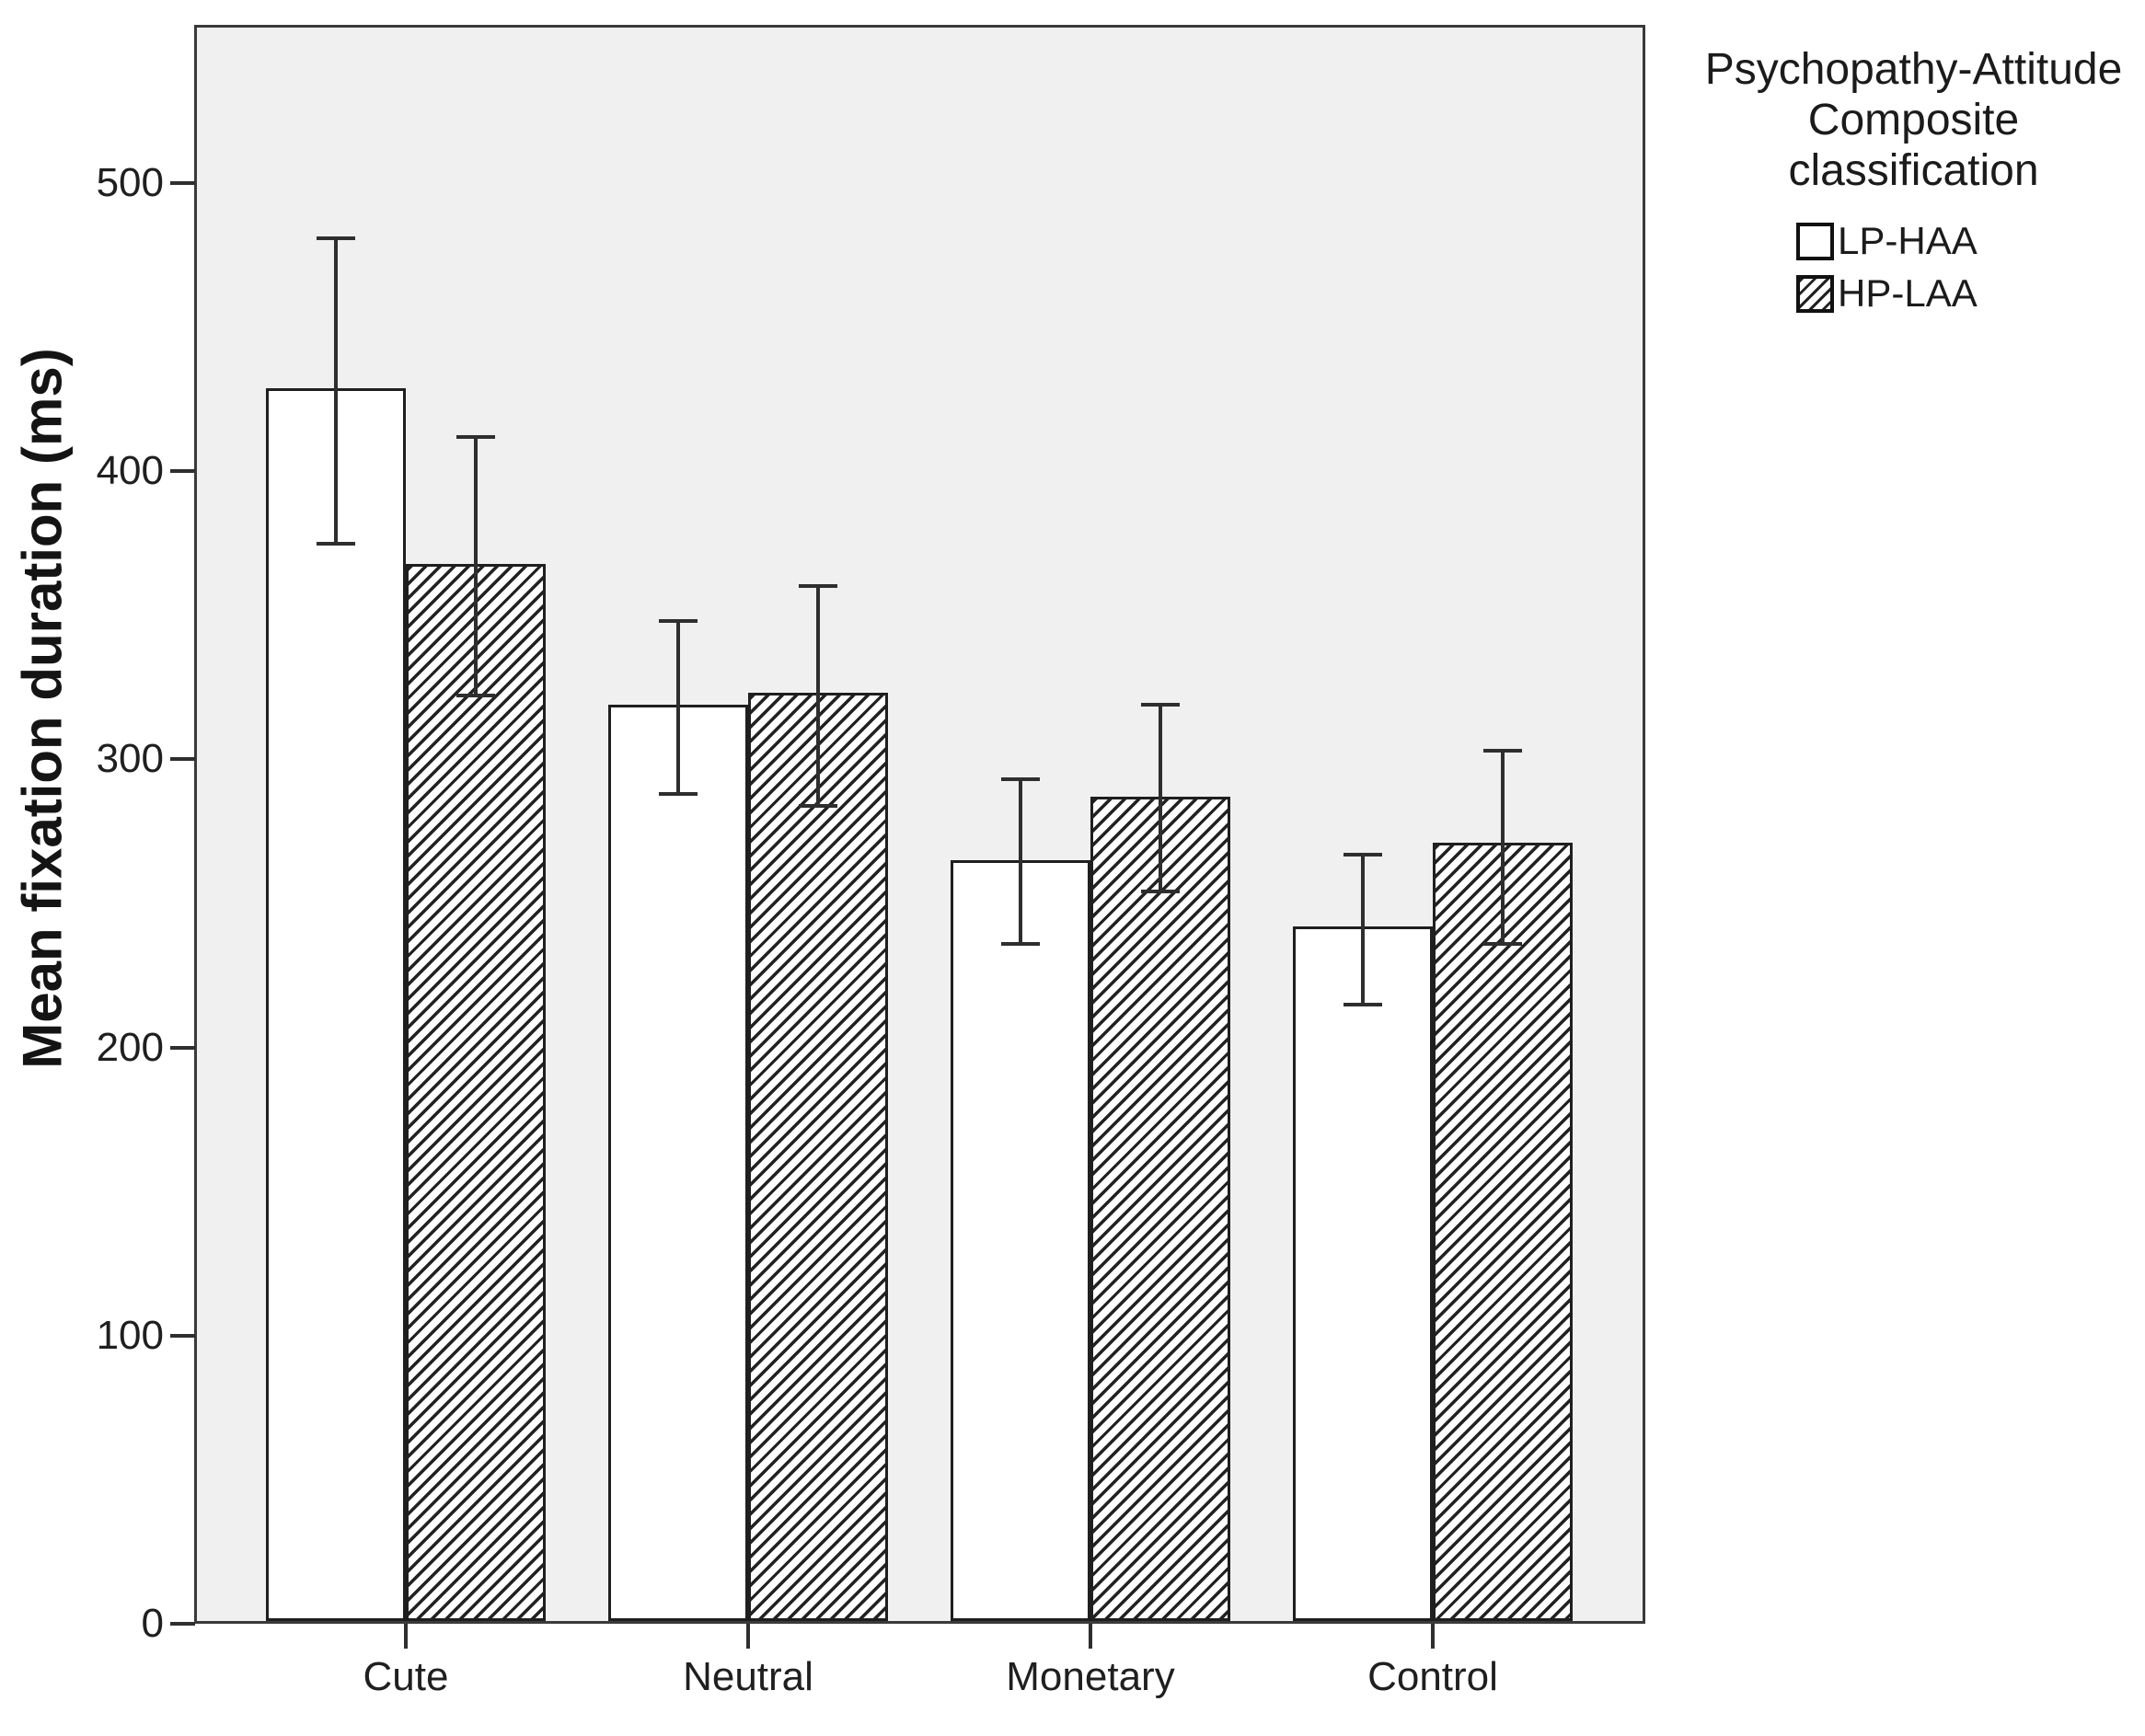 The width and height of the screenshot is (2145, 1736). I want to click on x-tick-label: Monetary, so click(1090, 1676).